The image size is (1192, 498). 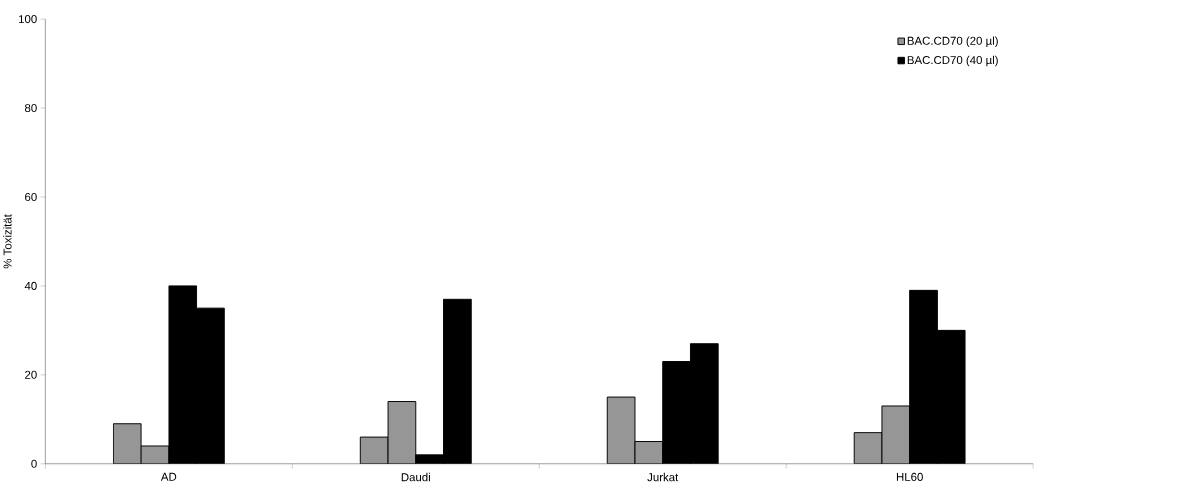 I want to click on y-tick-label: 100, so click(x=28, y=19).